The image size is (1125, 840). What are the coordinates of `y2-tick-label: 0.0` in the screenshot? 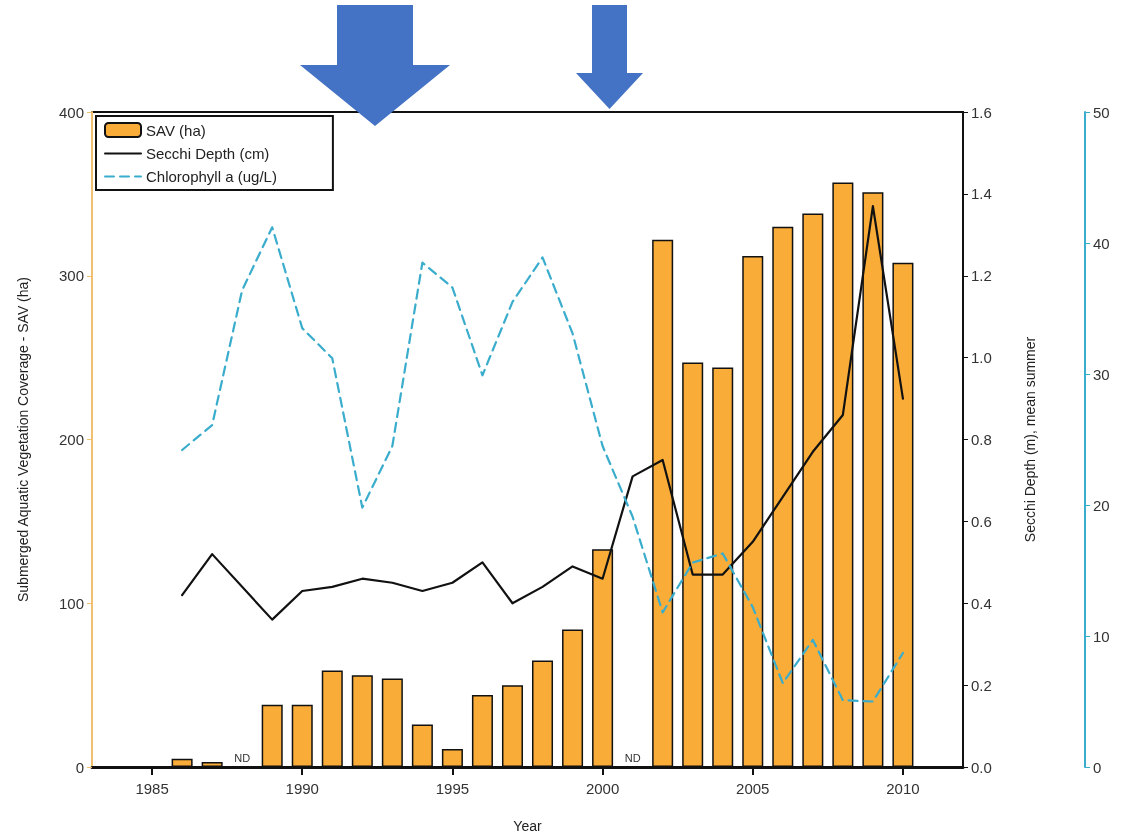 It's located at (981, 767).